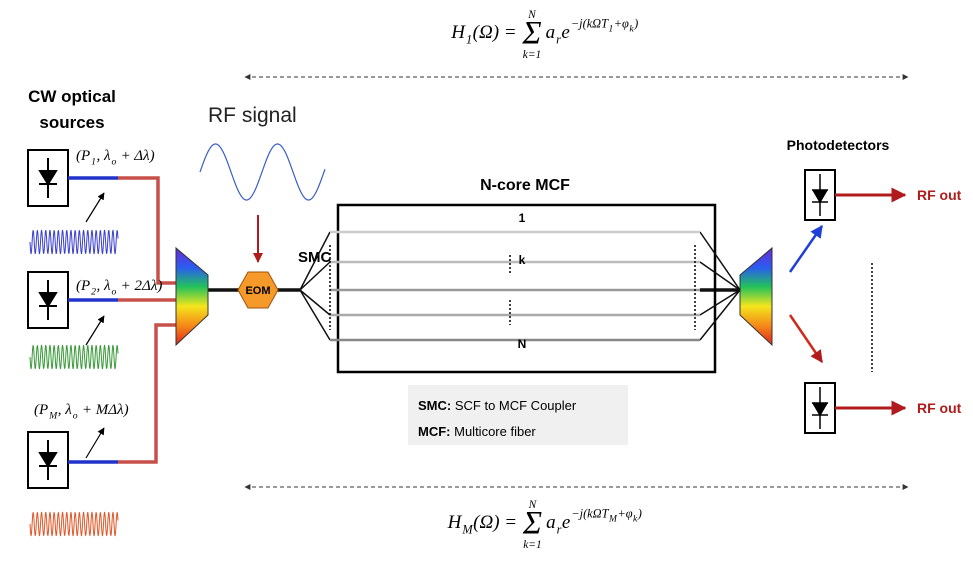 Image resolution: width=973 pixels, height=565 pixels. Describe the element at coordinates (756, 296) in the screenshot. I see `demultiplexer` at that location.